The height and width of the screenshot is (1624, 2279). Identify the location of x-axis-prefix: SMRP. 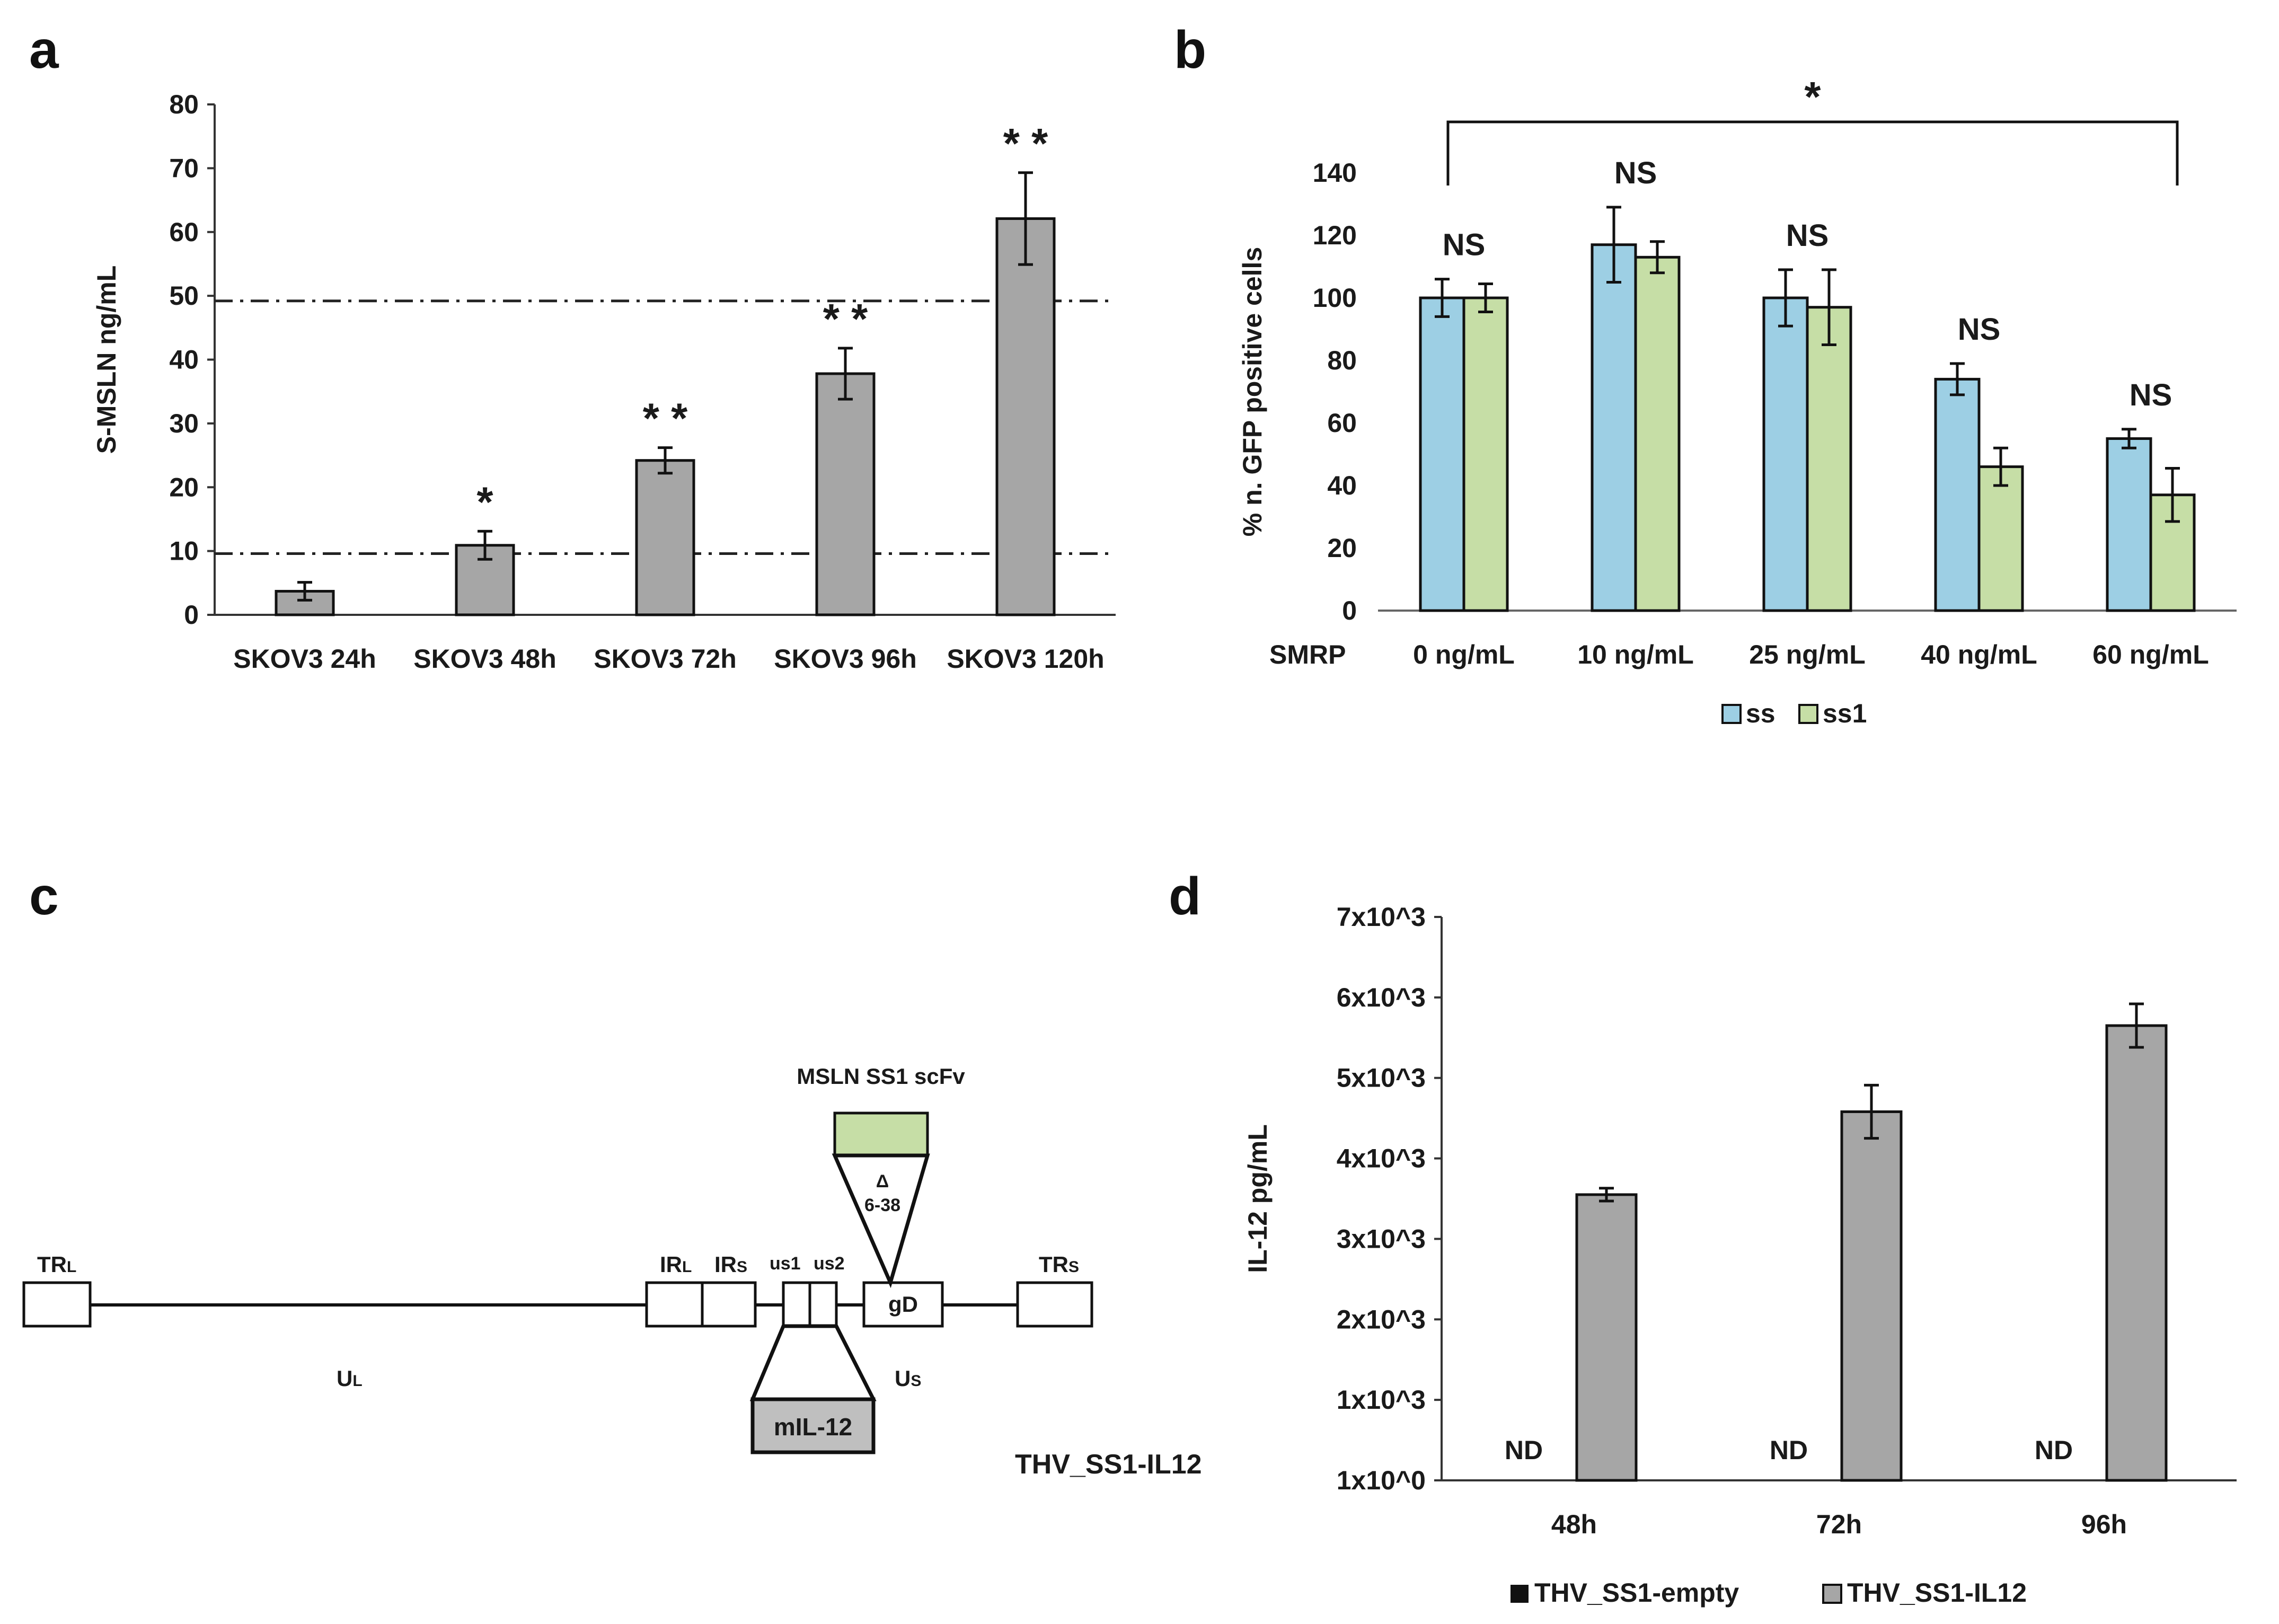
(1307, 654).